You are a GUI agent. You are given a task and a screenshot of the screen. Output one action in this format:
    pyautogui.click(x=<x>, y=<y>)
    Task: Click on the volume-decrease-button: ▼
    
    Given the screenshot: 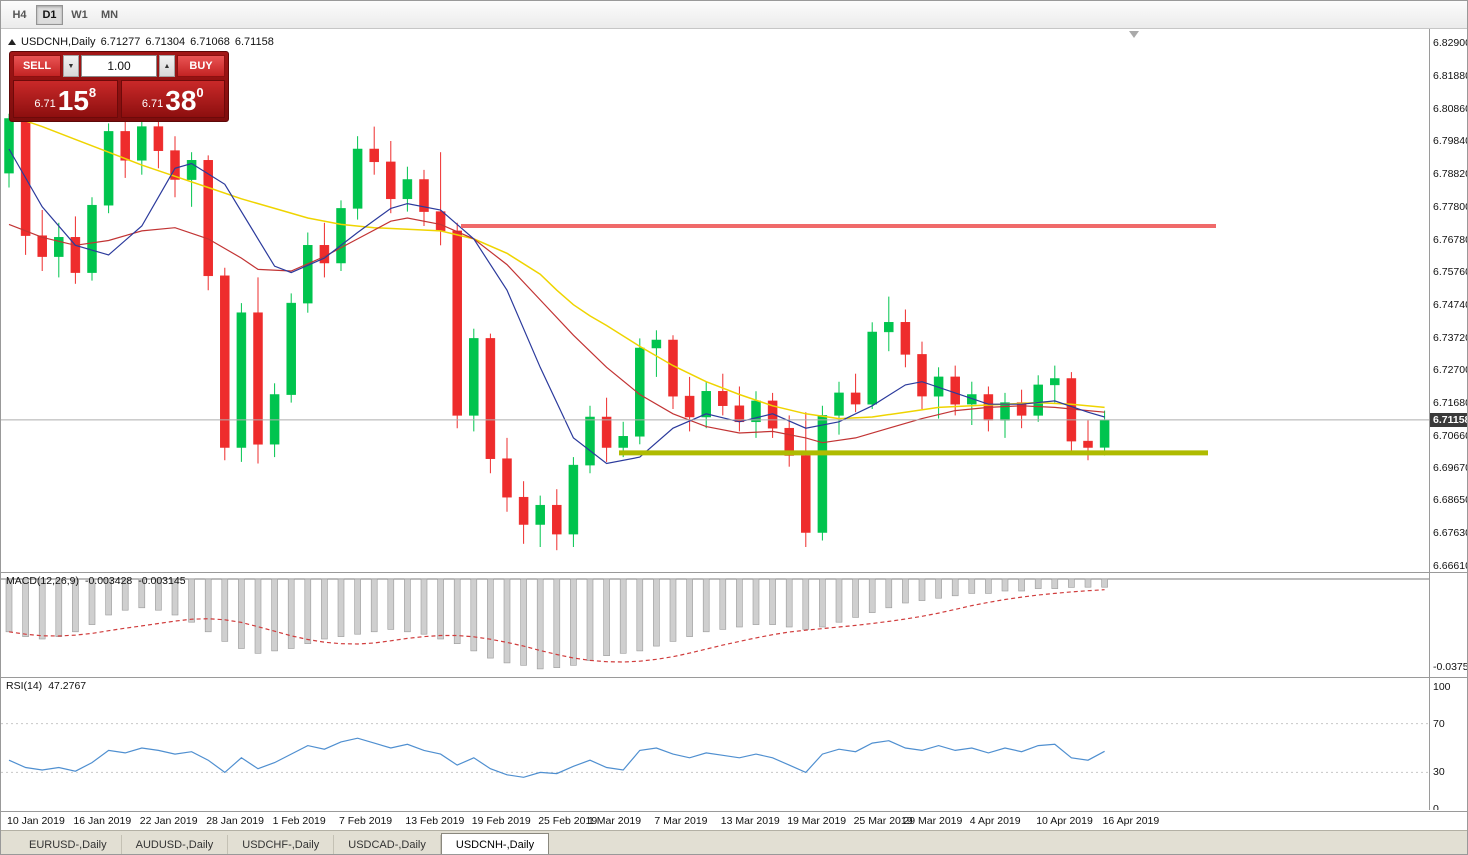 What is the action you would take?
    pyautogui.click(x=71, y=66)
    